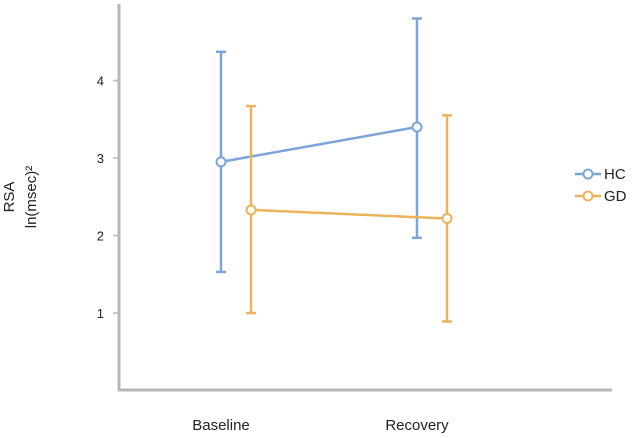  What do you see at coordinates (31, 197) in the screenshot?
I see `y-axis-title-line2: ln(msec)²` at bounding box center [31, 197].